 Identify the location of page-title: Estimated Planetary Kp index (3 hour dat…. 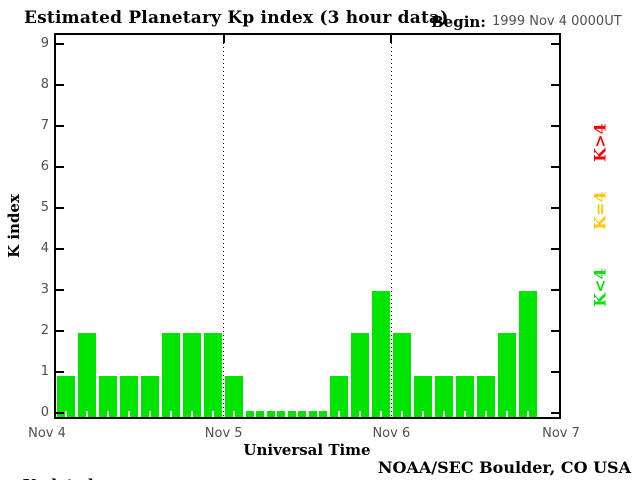
(236, 18).